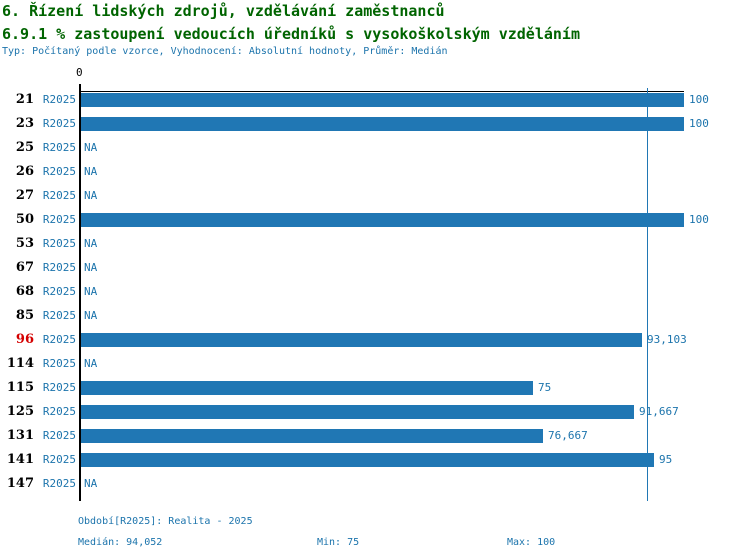 This screenshot has height=560, width=750. I want to click on chart-row: 115 R2025 75, so click(375, 388).